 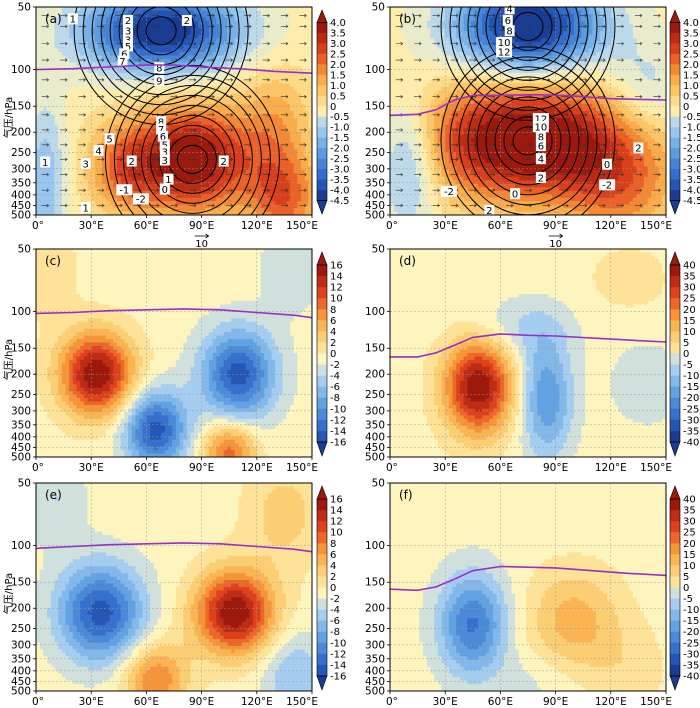 I want to click on contour-label: 2, so click(x=223, y=162).